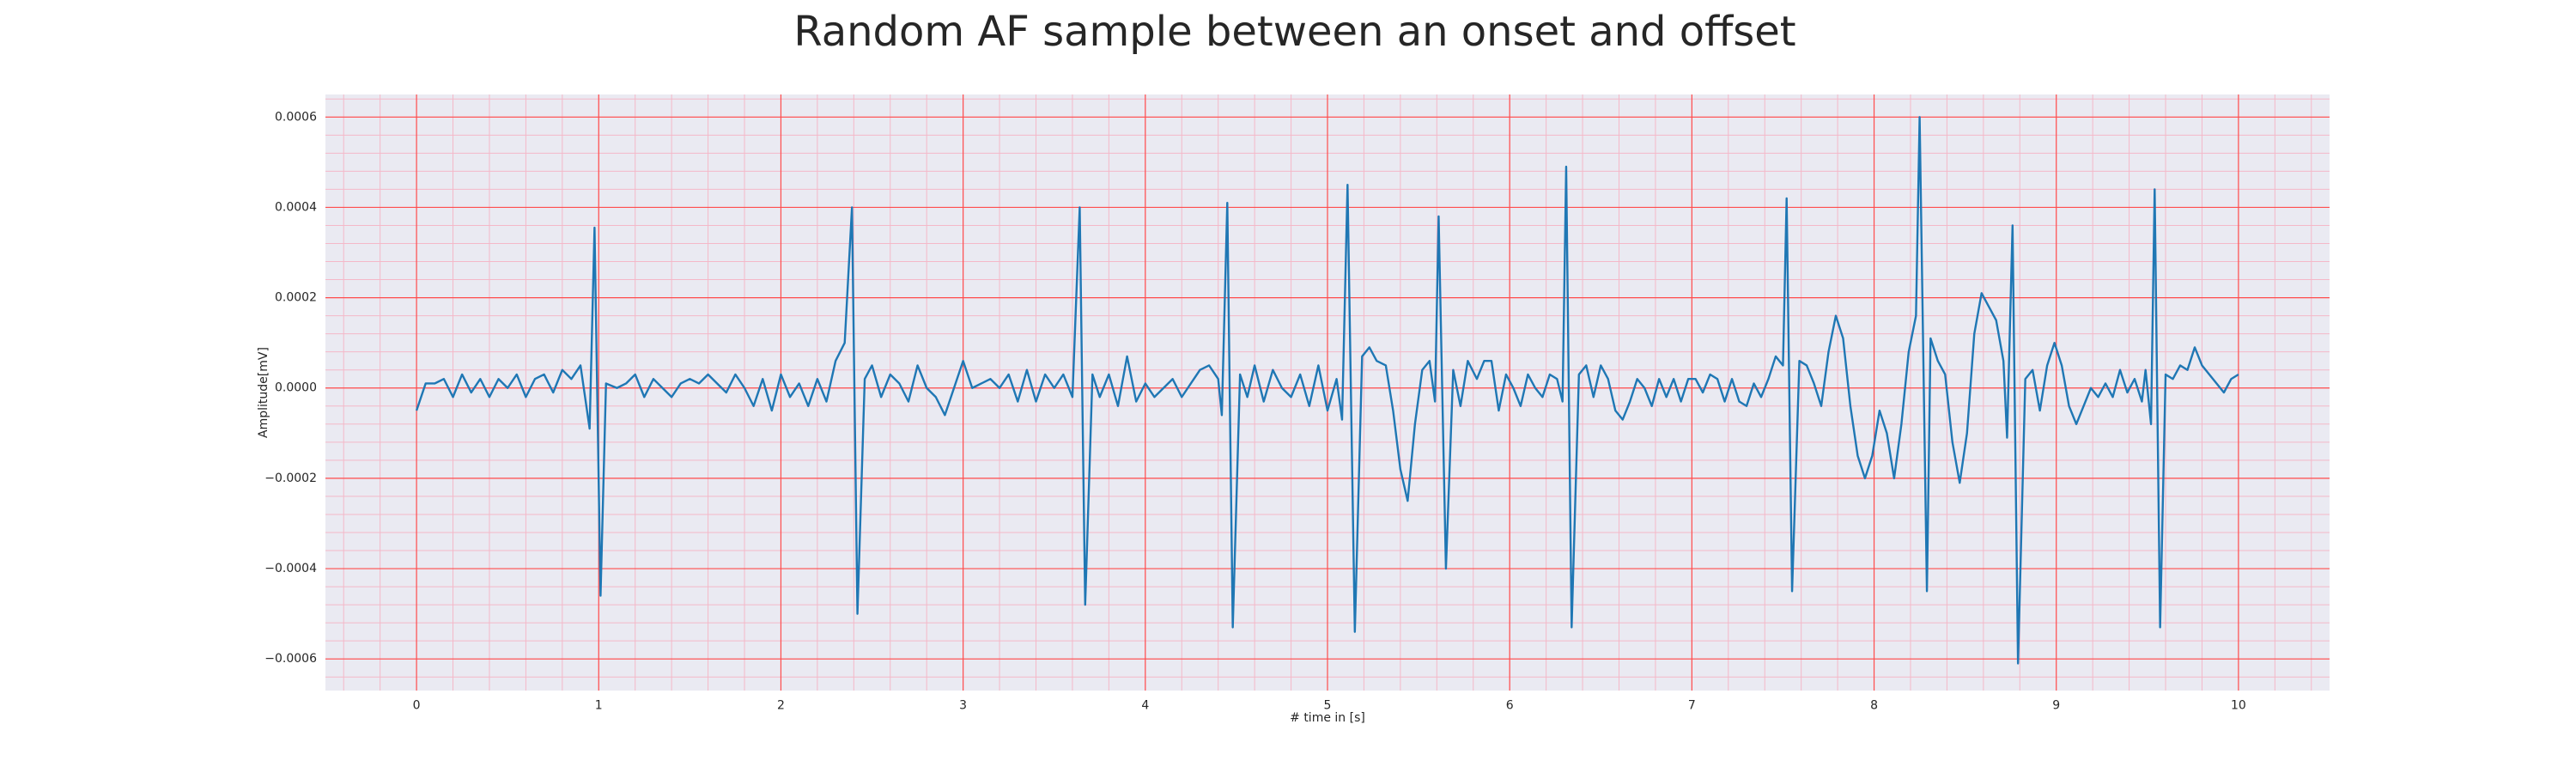 The height and width of the screenshot is (773, 2576). What do you see at coordinates (291, 659) in the screenshot?
I see `y-tick-label: −0.0006` at bounding box center [291, 659].